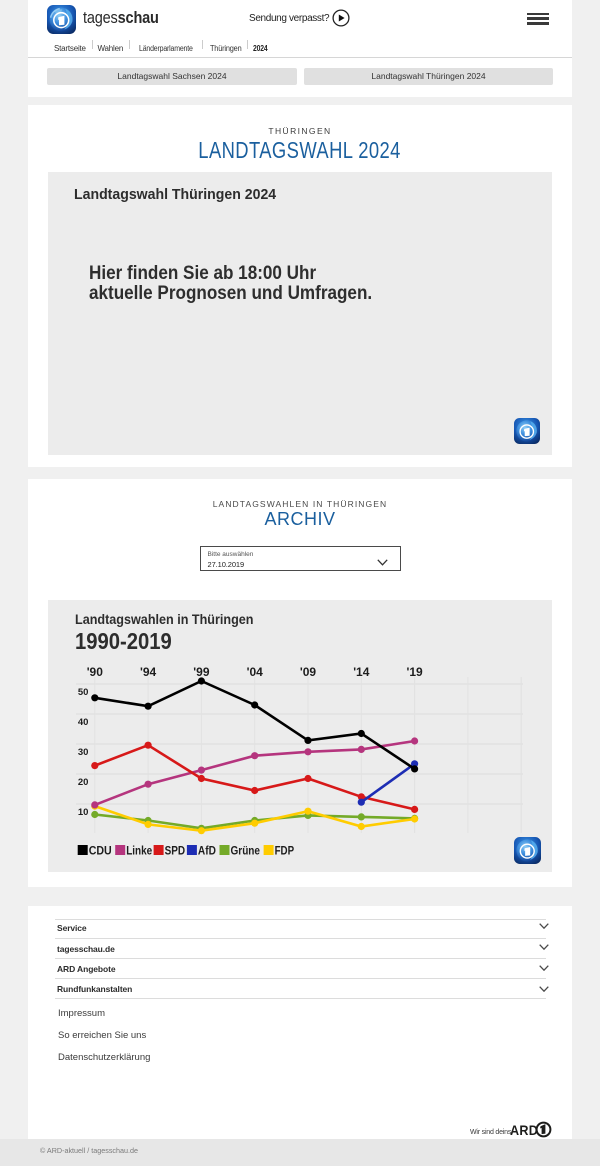  I want to click on svg-text: SPD, so click(175, 851).